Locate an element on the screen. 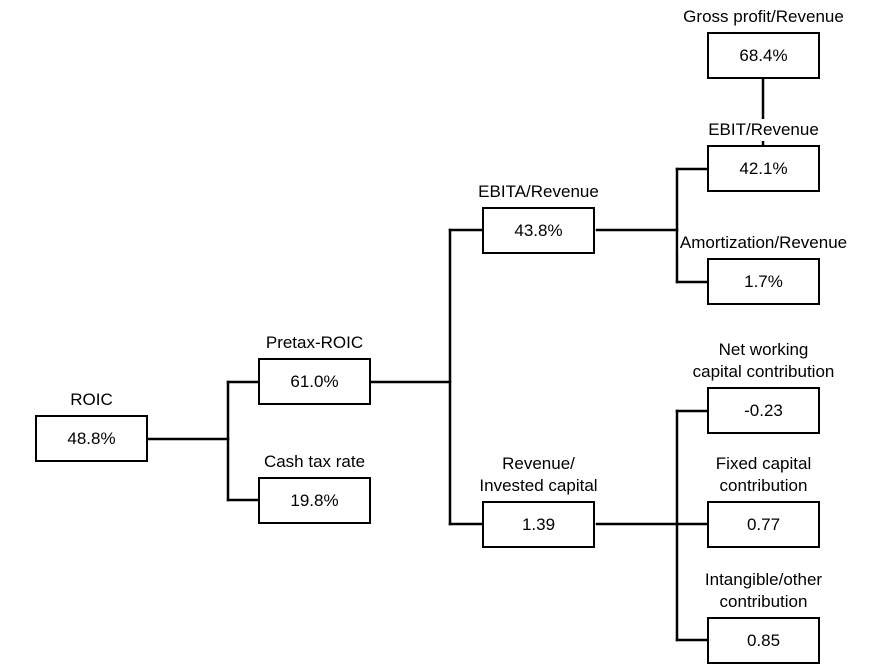  node-net-working-capital-contribution: Net working capital contribution -0.23 is located at coordinates (763, 386).